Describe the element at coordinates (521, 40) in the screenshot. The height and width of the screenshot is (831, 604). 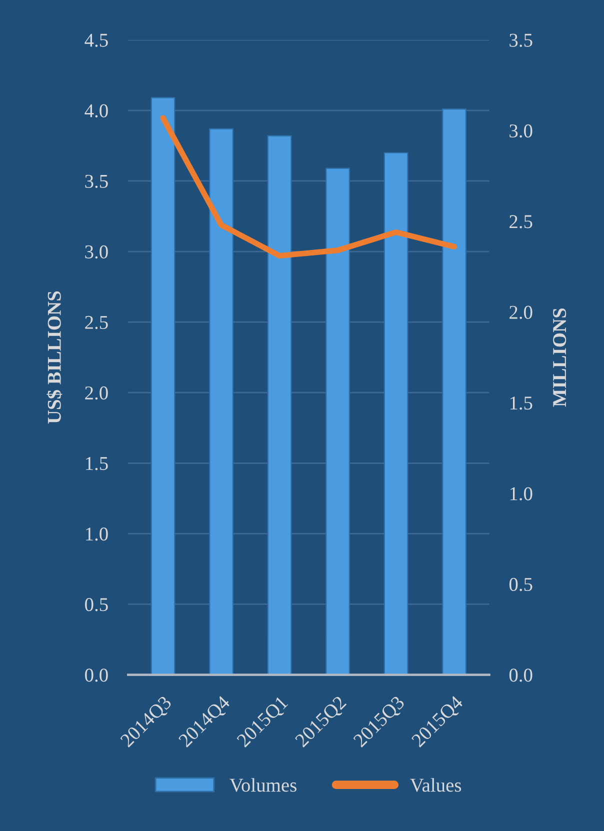
I see `y2-tick-label: 3.5` at that location.